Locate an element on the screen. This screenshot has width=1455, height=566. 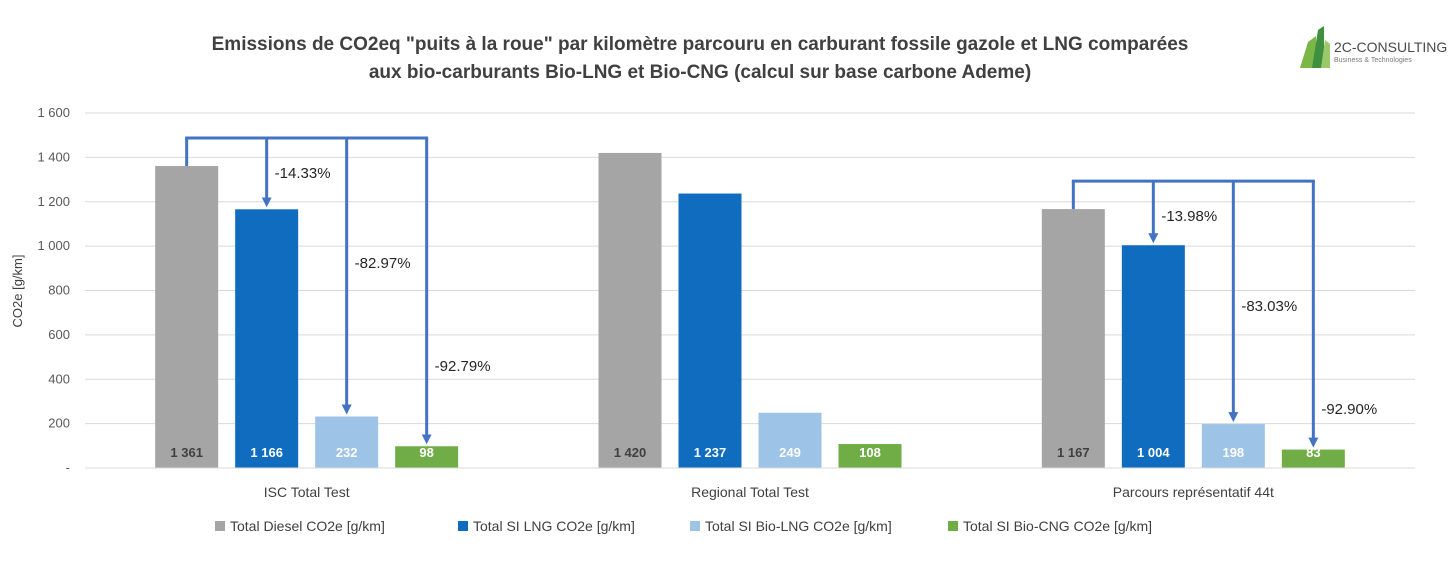
logo-tagline: Business & Technologies is located at coordinates (1373, 60).